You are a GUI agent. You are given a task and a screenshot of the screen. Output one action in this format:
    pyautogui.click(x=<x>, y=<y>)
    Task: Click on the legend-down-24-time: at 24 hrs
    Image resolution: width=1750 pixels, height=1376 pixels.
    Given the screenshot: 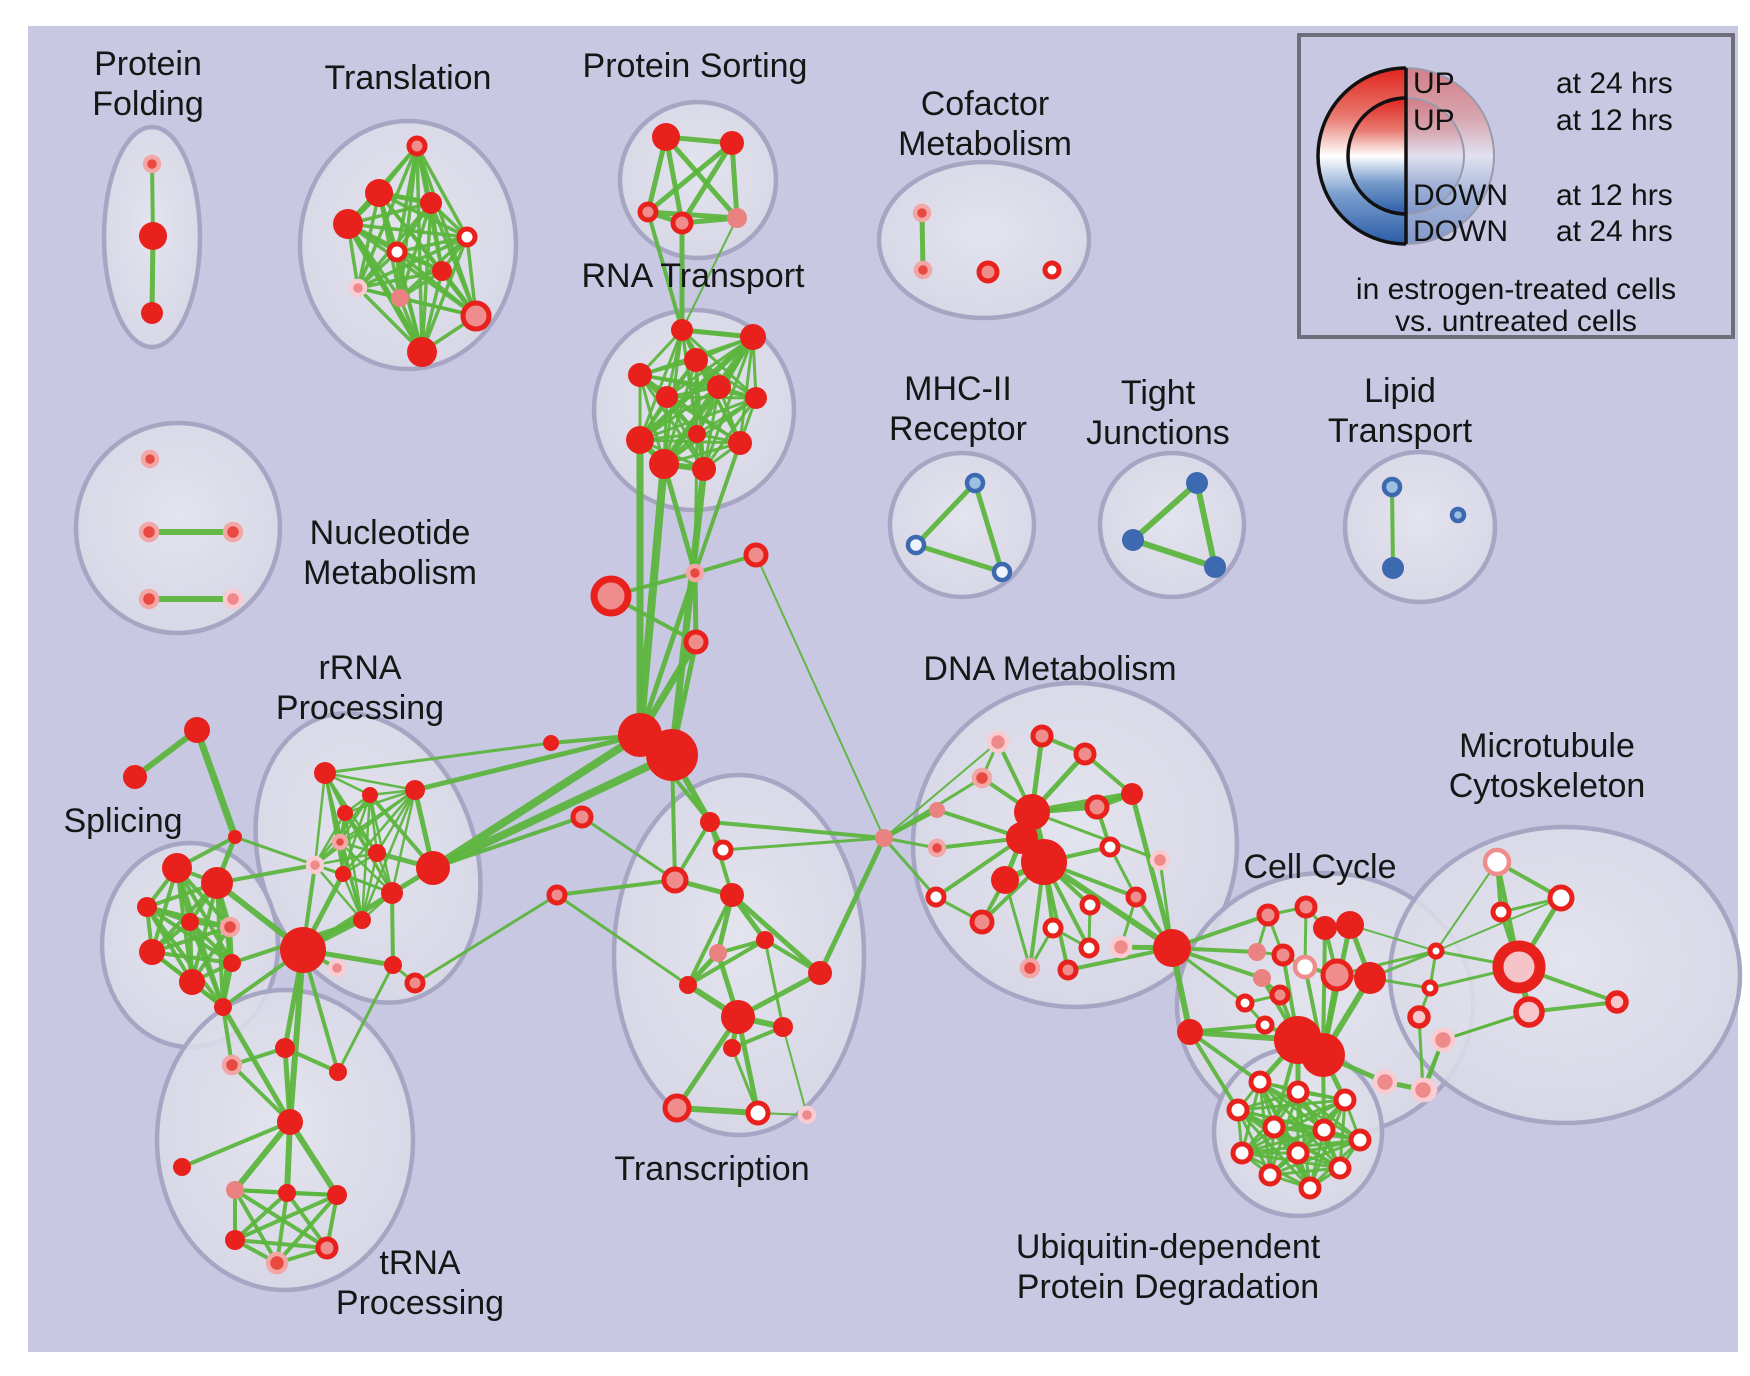 What is the action you would take?
    pyautogui.click(x=1614, y=231)
    